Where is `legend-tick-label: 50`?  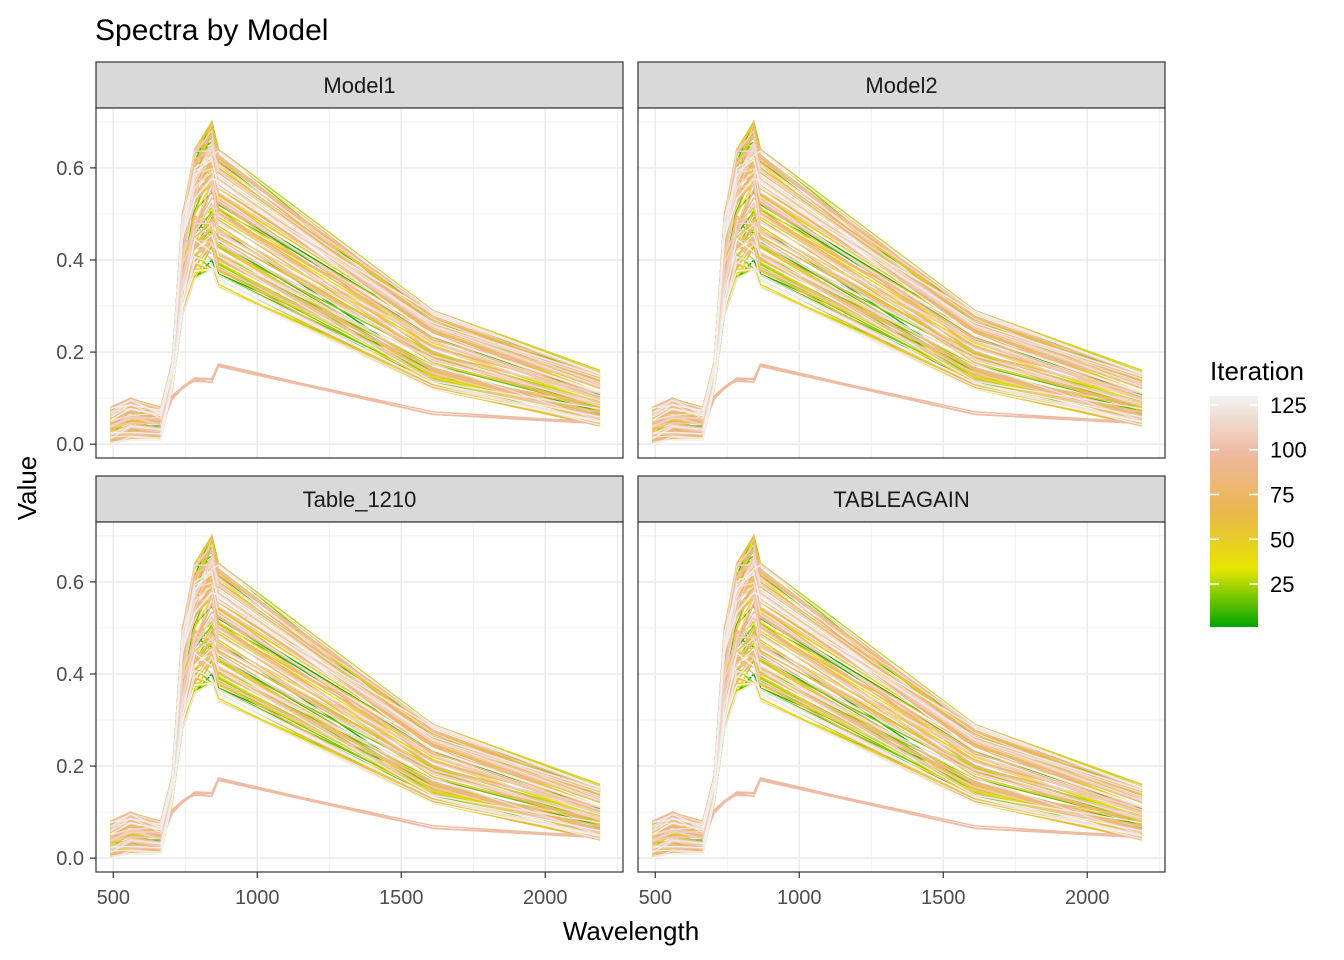
legend-tick-label: 50 is located at coordinates (1282, 539).